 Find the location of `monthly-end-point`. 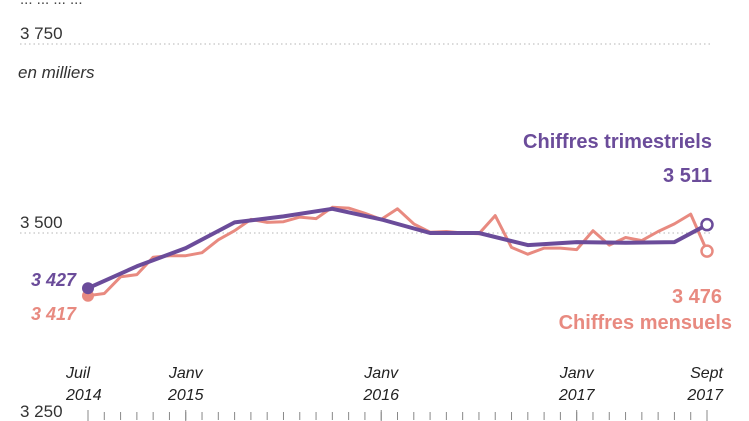

monthly-end-point is located at coordinates (707, 251).